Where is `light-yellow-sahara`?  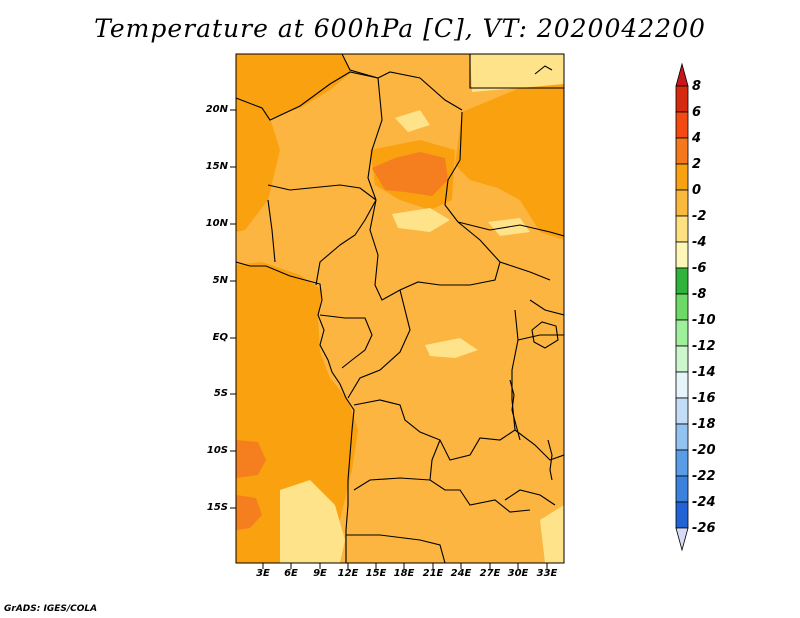
light-yellow-sahara is located at coordinates (412, 121).